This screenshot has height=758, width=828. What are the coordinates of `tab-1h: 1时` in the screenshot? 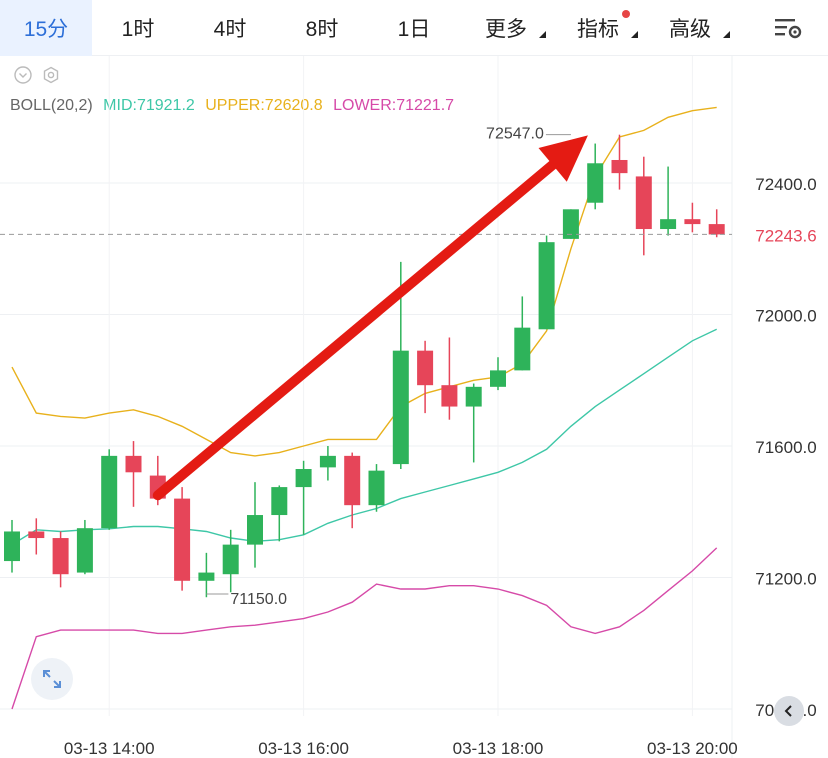 It's located at (138, 28).